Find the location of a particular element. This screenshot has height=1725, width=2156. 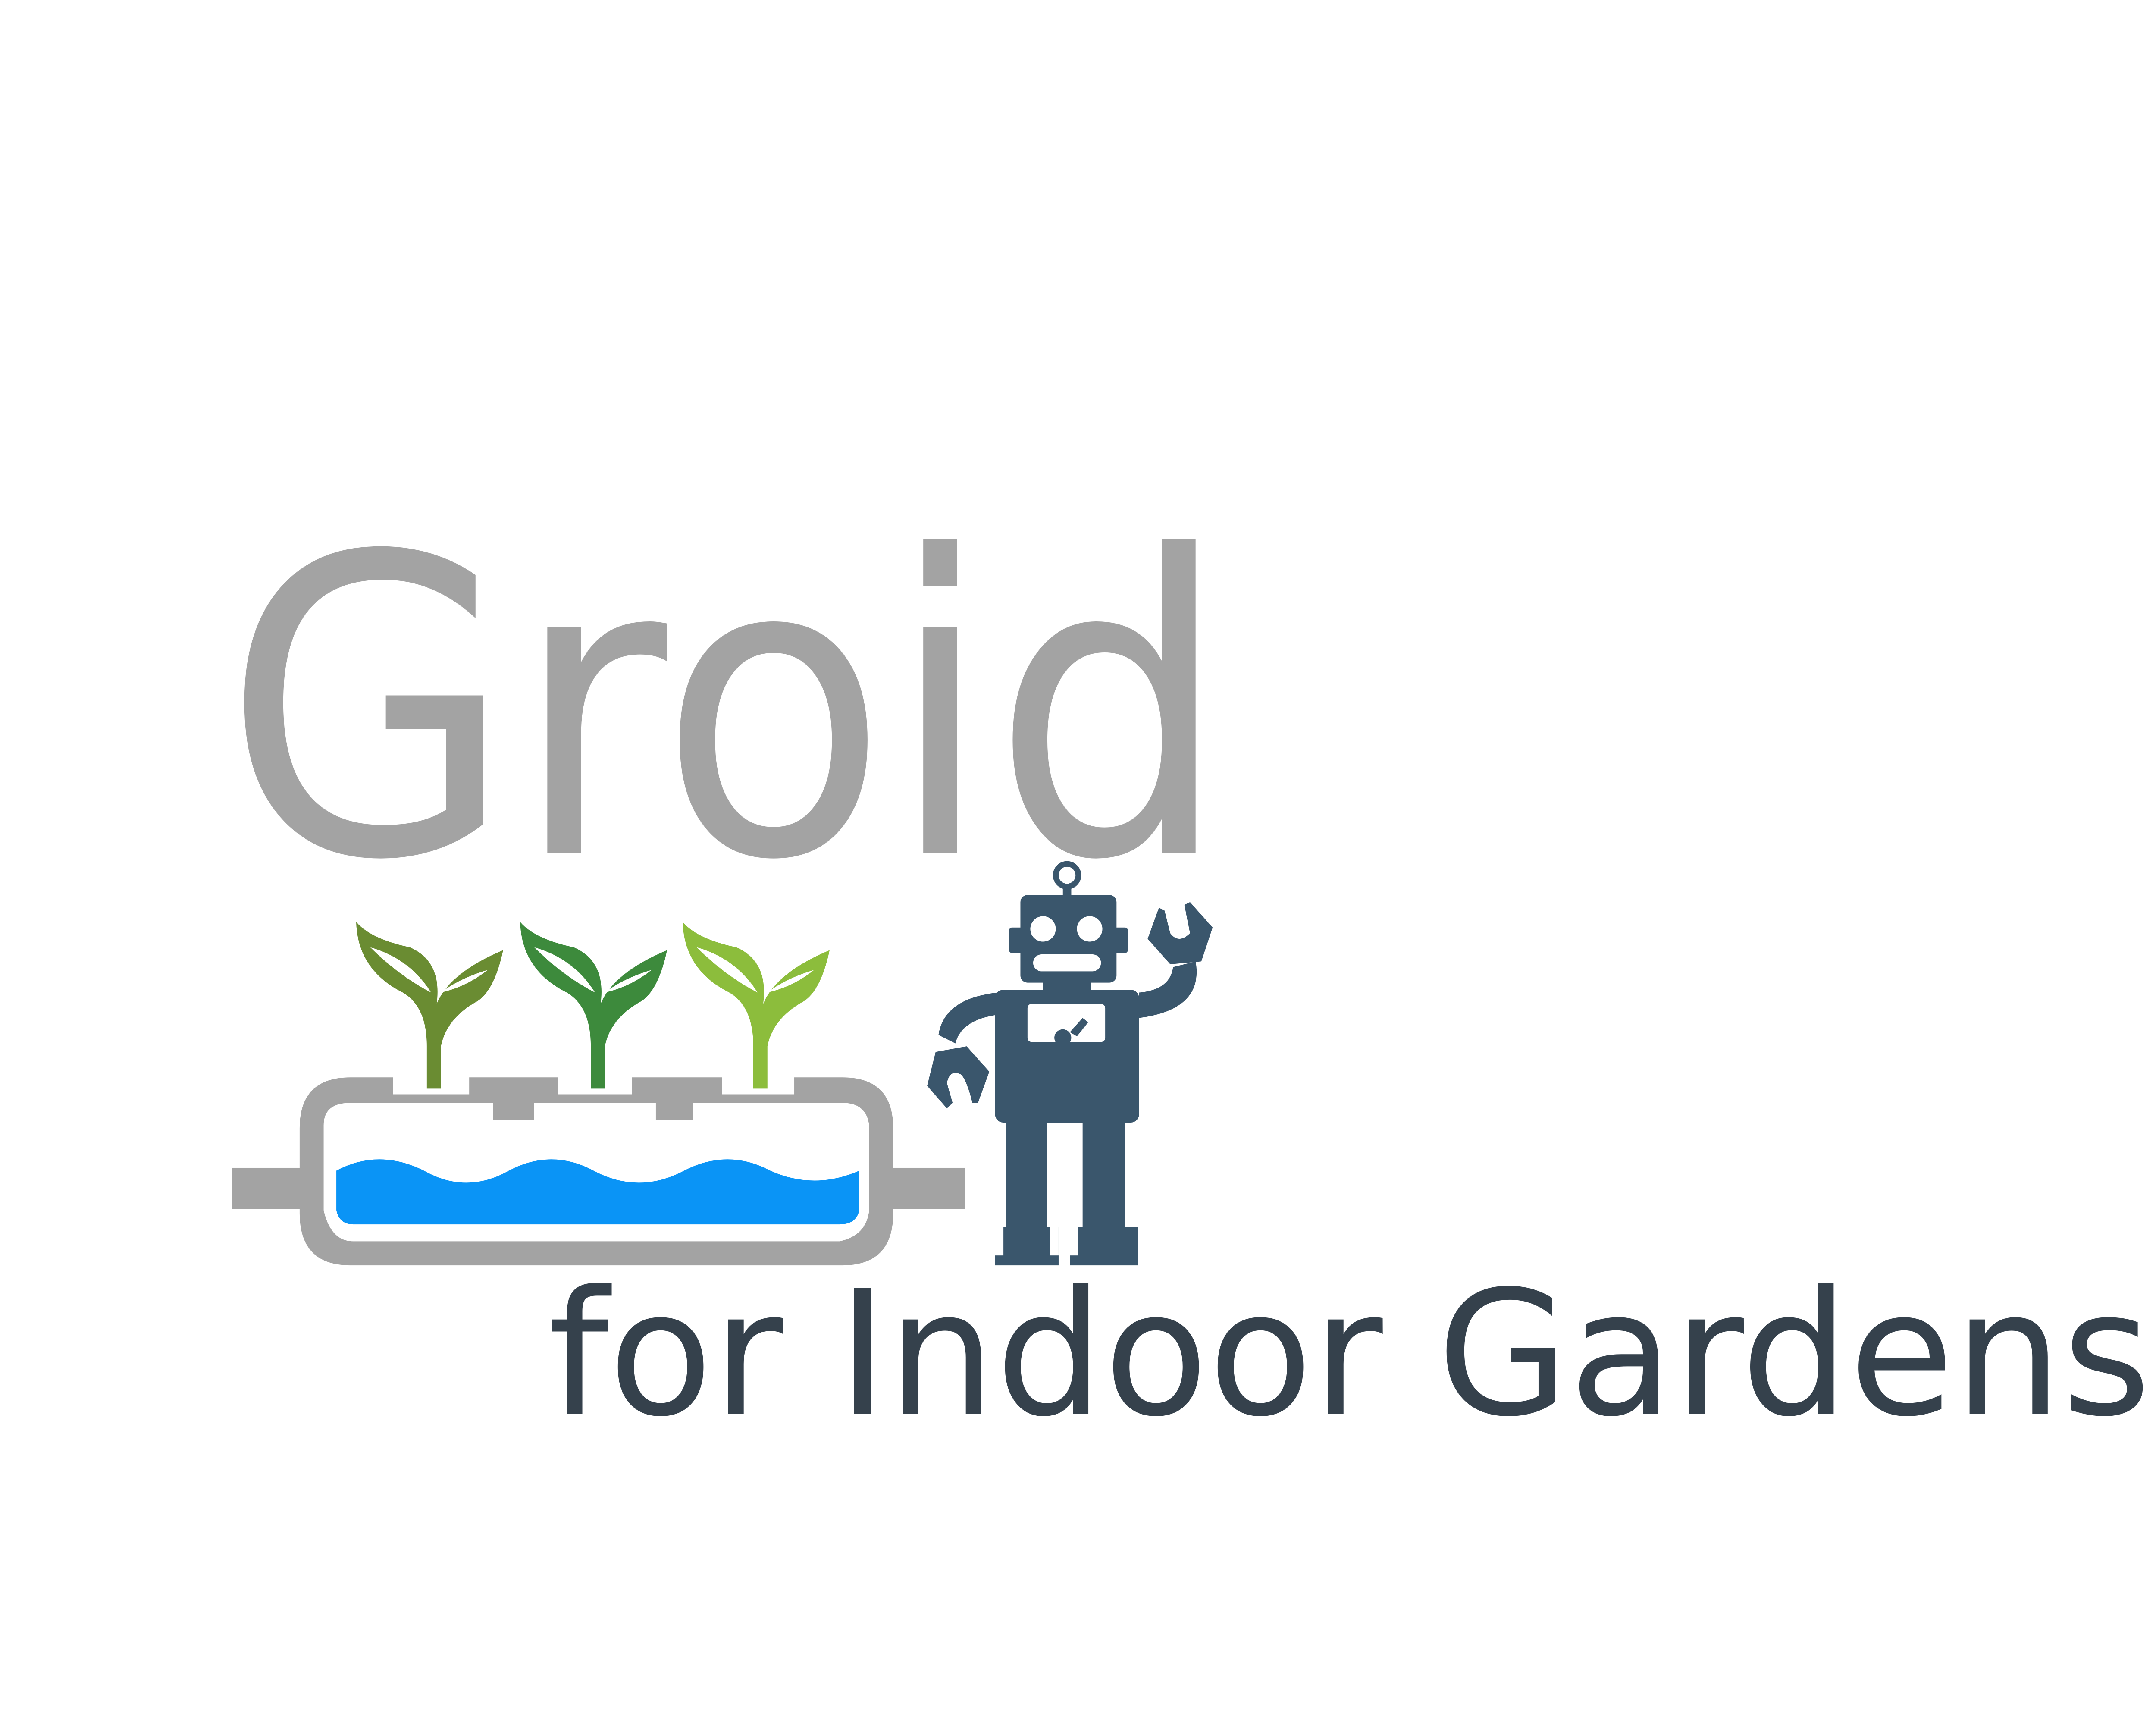

hydroponic-tank is located at coordinates (598, 1172).